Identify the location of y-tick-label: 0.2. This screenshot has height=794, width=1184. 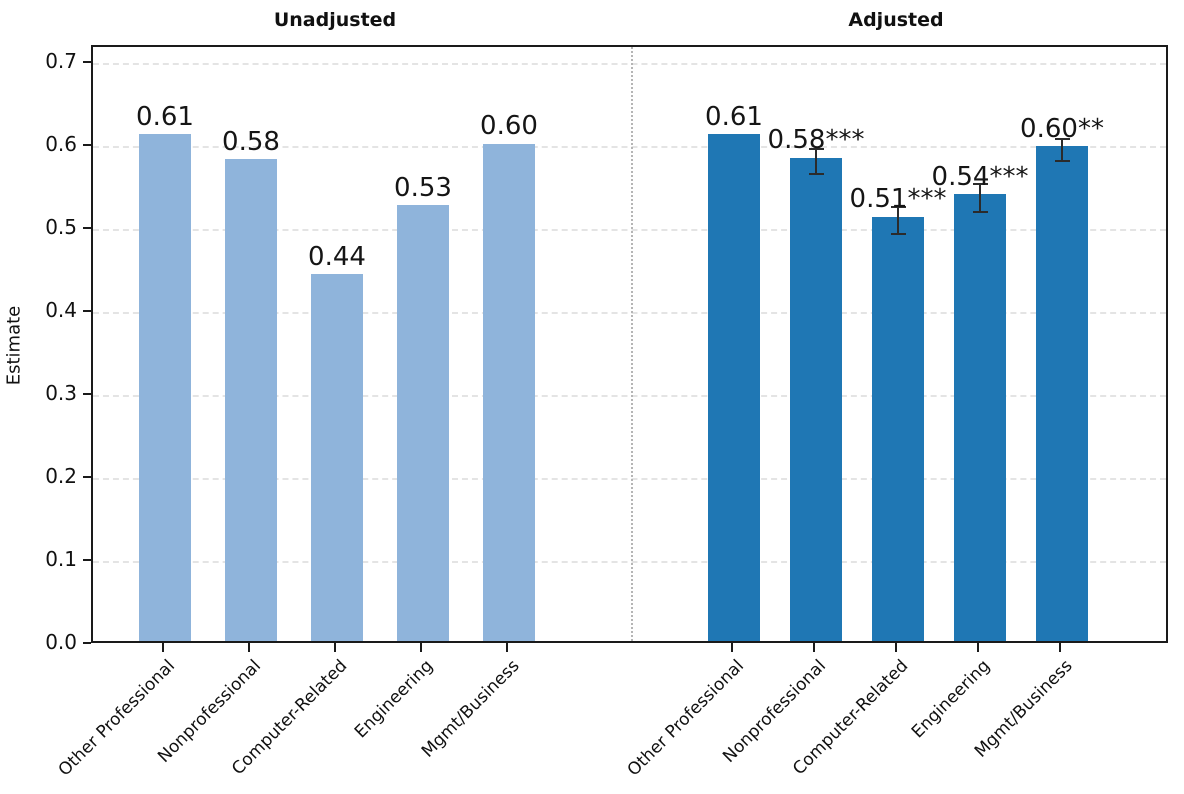
(61, 475).